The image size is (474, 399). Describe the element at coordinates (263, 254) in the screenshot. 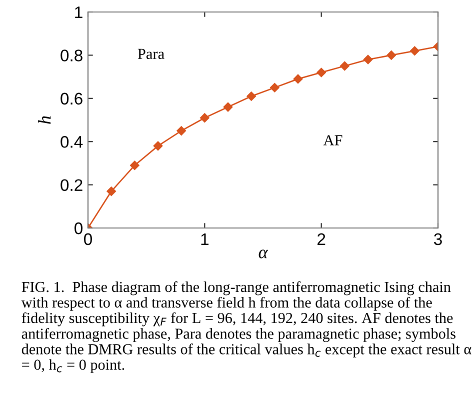

I see `x-axis-title: α` at that location.